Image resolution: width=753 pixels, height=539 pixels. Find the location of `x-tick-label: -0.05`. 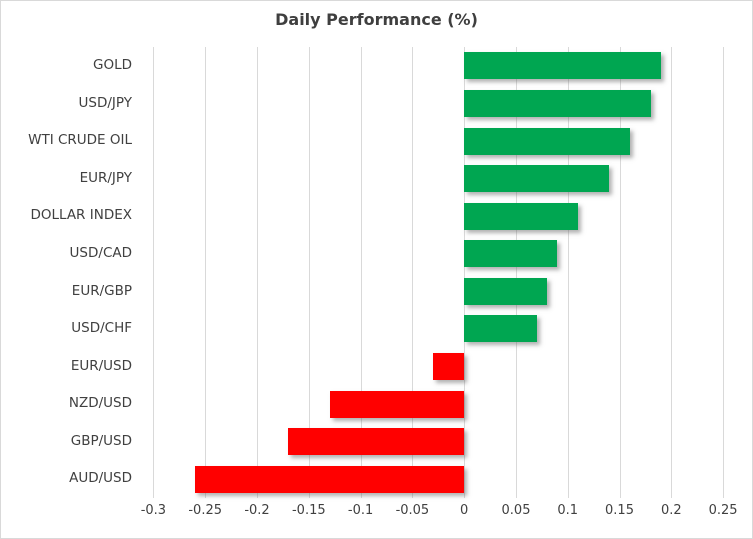

x-tick-label: -0.05 is located at coordinates (412, 510).